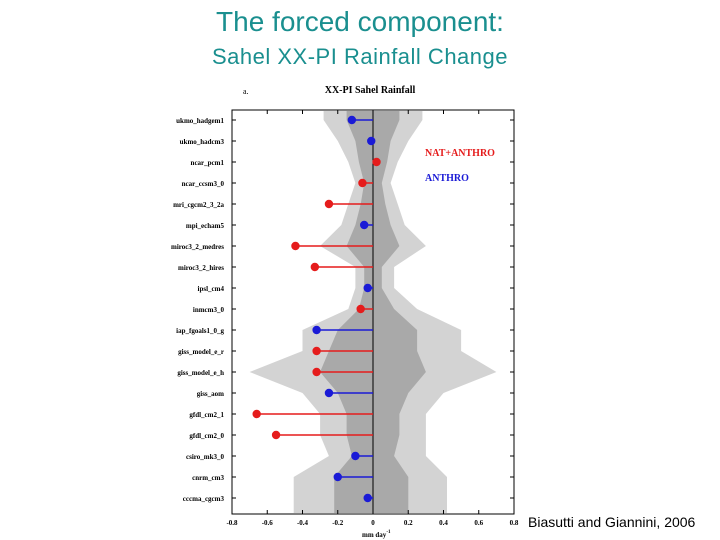 The width and height of the screenshot is (720, 540). What do you see at coordinates (337, 477) in the screenshot?
I see `point-cnrm_cm3` at bounding box center [337, 477].